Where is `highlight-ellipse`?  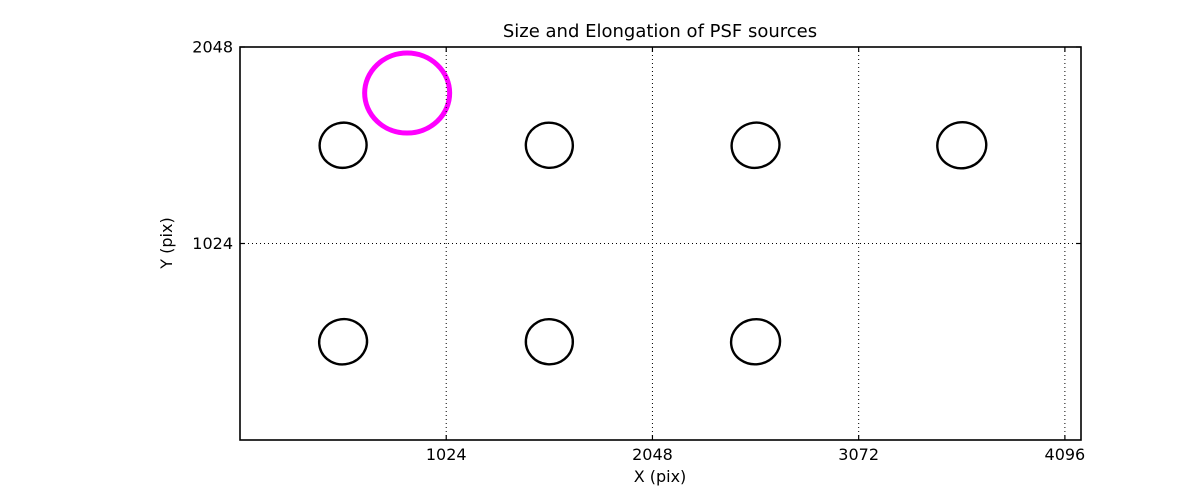
highlight-ellipse is located at coordinates (407, 93).